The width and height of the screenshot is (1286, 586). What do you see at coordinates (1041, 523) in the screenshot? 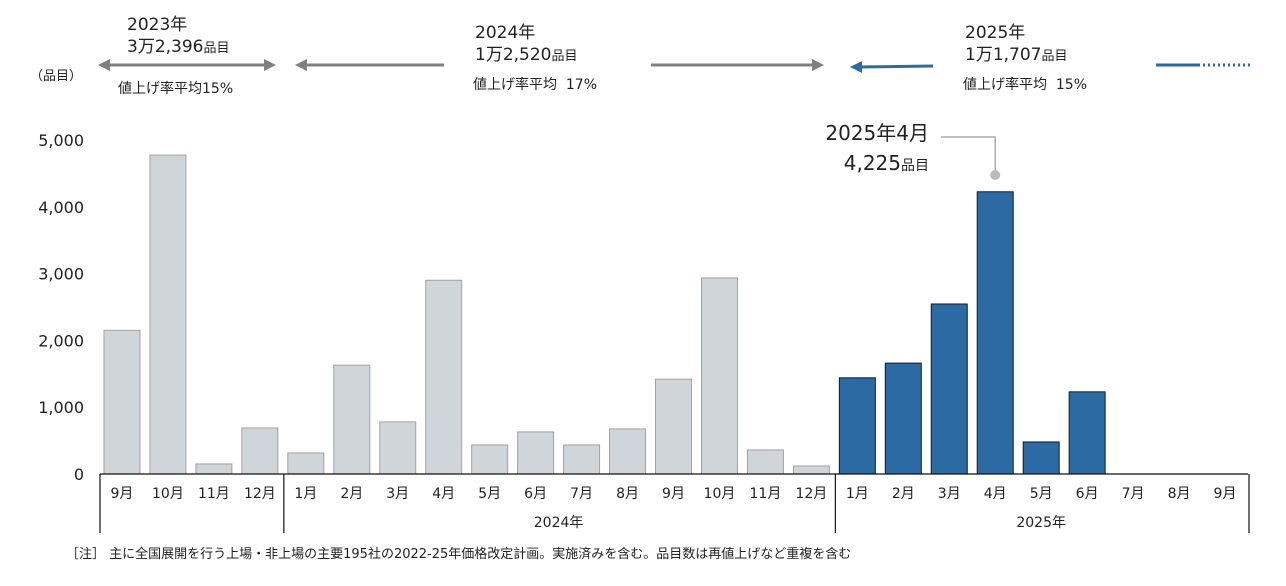
I see `x-group-label: 2025年` at bounding box center [1041, 523].